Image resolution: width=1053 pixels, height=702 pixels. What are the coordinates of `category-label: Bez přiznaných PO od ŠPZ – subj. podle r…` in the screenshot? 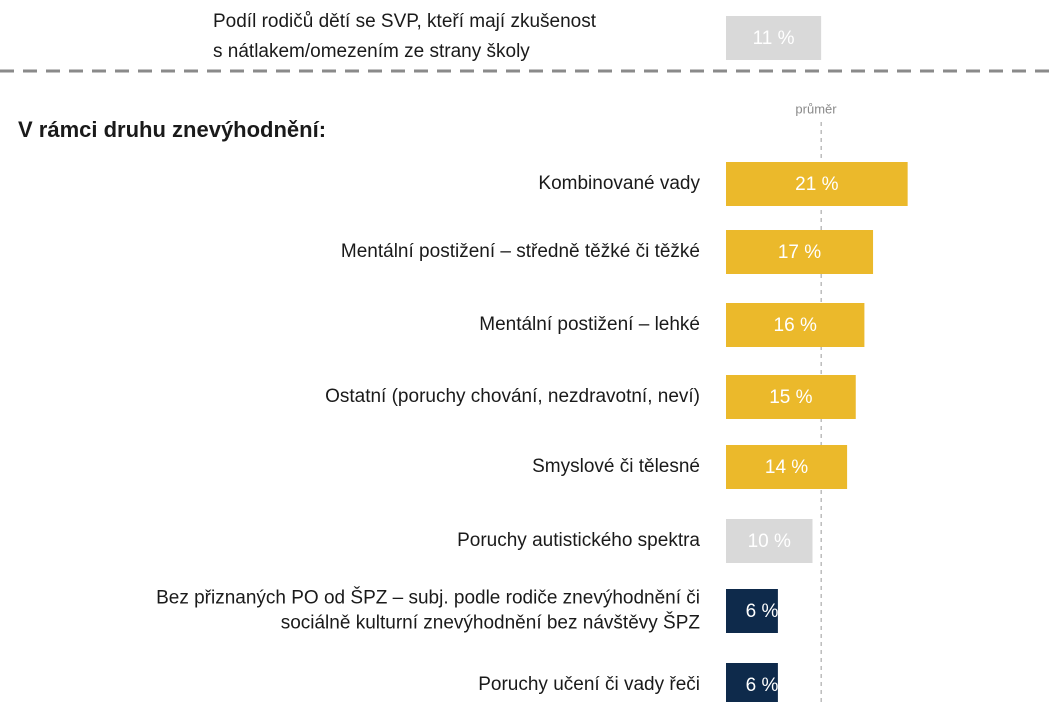 It's located at (428, 598).